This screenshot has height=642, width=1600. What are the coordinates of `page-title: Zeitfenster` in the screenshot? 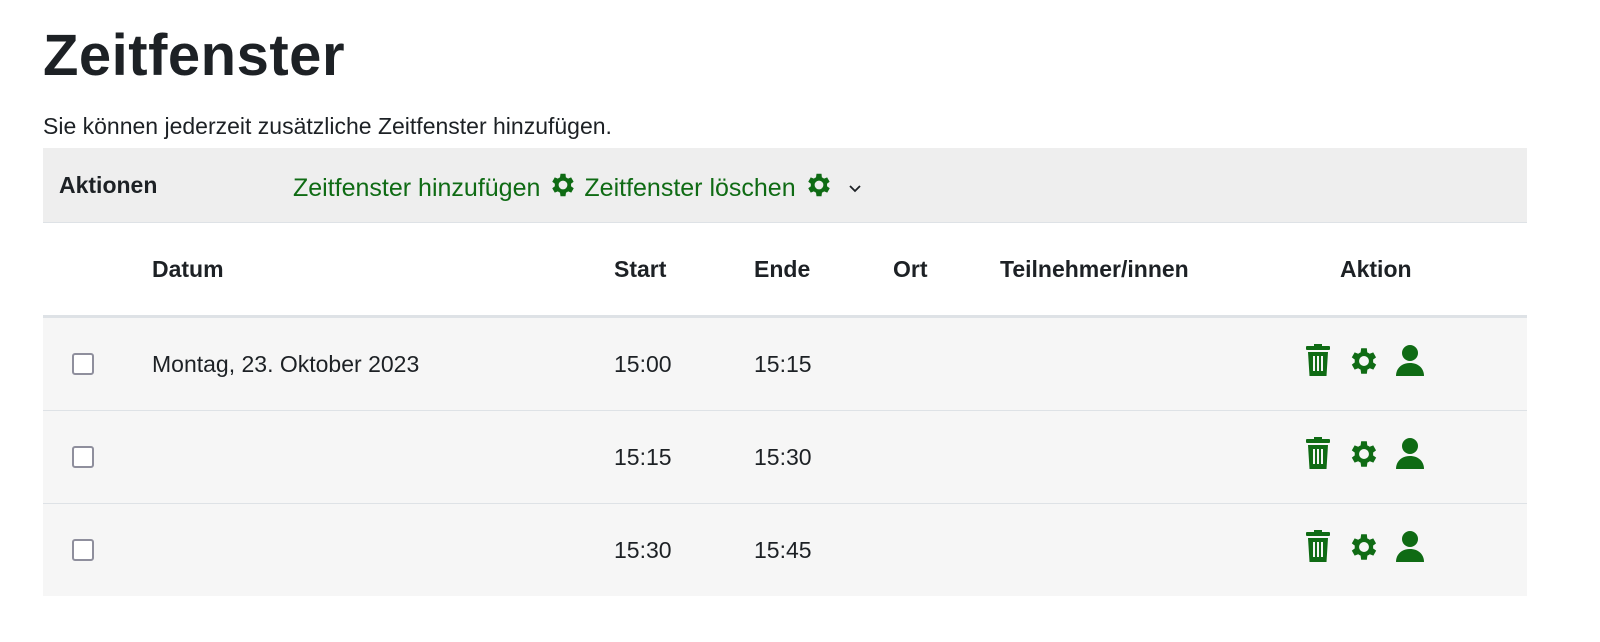 It's located at (194, 55).